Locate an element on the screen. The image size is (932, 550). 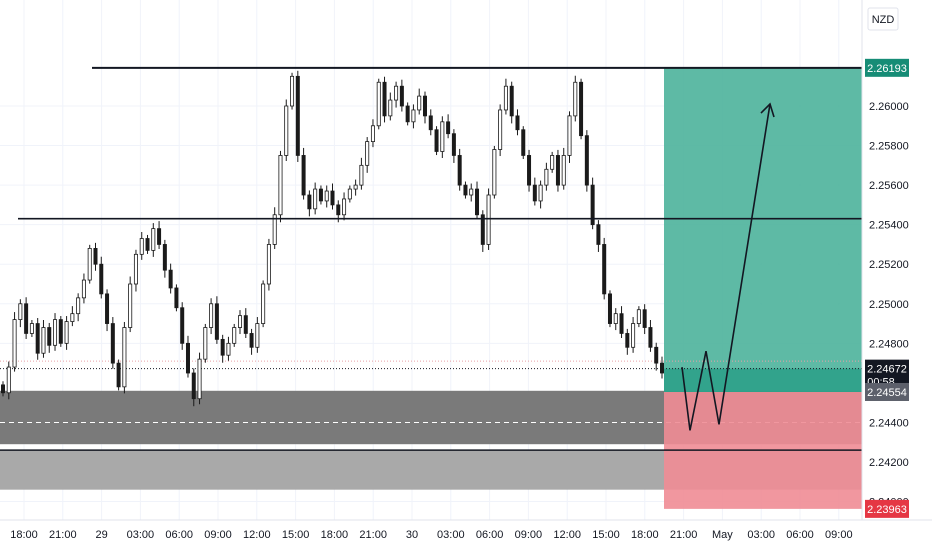
x-tick-label: 03:00 is located at coordinates (141, 535).